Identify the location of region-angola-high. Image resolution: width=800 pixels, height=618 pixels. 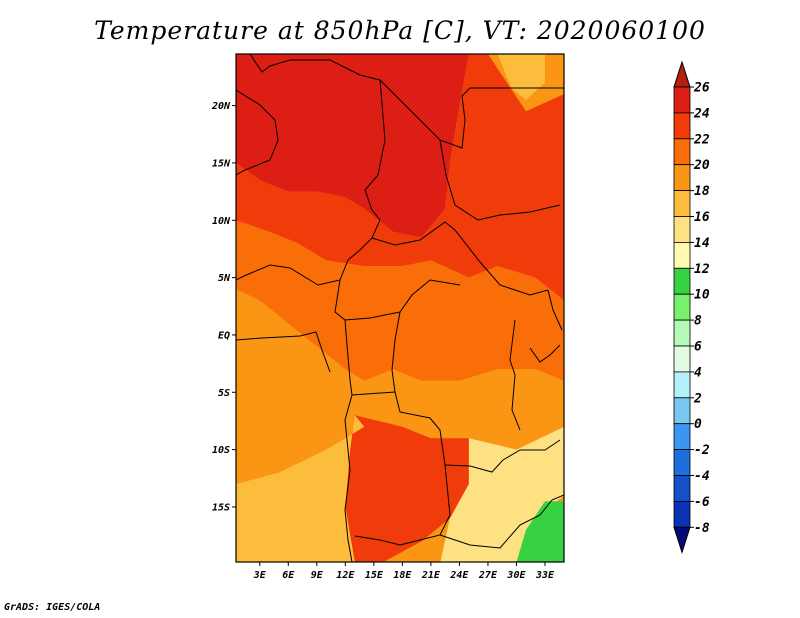
(407, 488).